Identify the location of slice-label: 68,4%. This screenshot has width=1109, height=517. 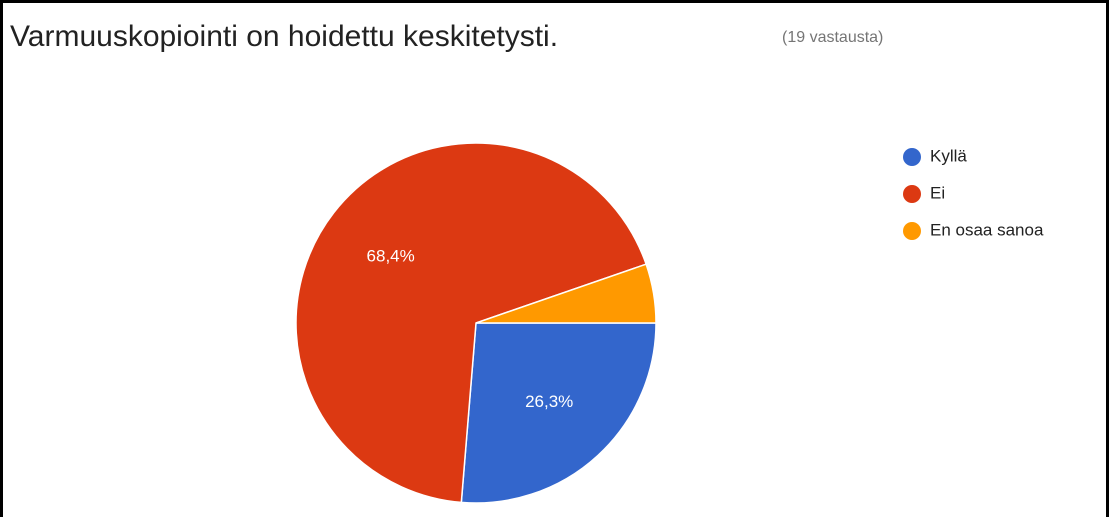
(391, 255).